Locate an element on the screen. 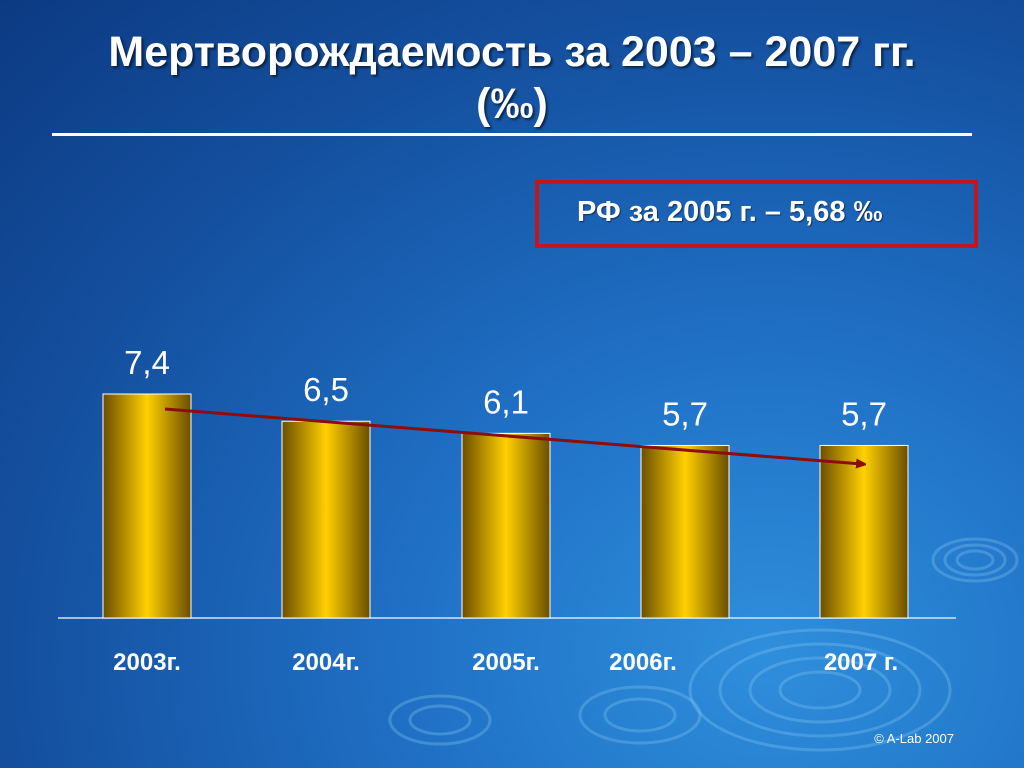 This screenshot has width=1024, height=768. value-label-4: 5,7 is located at coordinates (685, 413).